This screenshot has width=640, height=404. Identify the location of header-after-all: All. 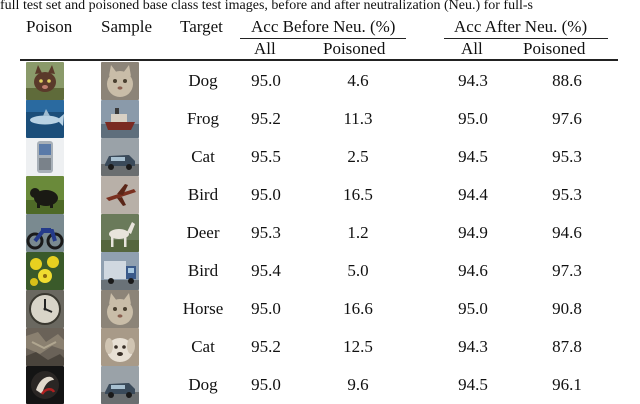
(472, 48).